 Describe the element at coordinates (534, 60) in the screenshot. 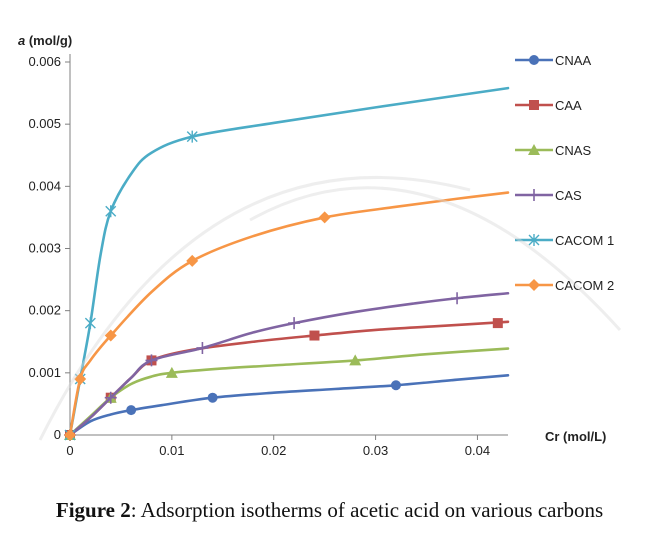

I see `legend-marker-cnaa` at that location.